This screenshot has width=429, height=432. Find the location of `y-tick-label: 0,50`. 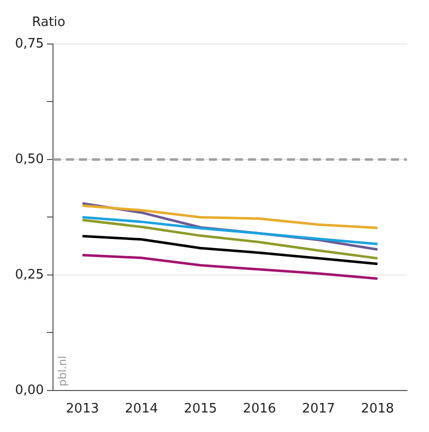

y-tick-label: 0,50 is located at coordinates (29, 159).